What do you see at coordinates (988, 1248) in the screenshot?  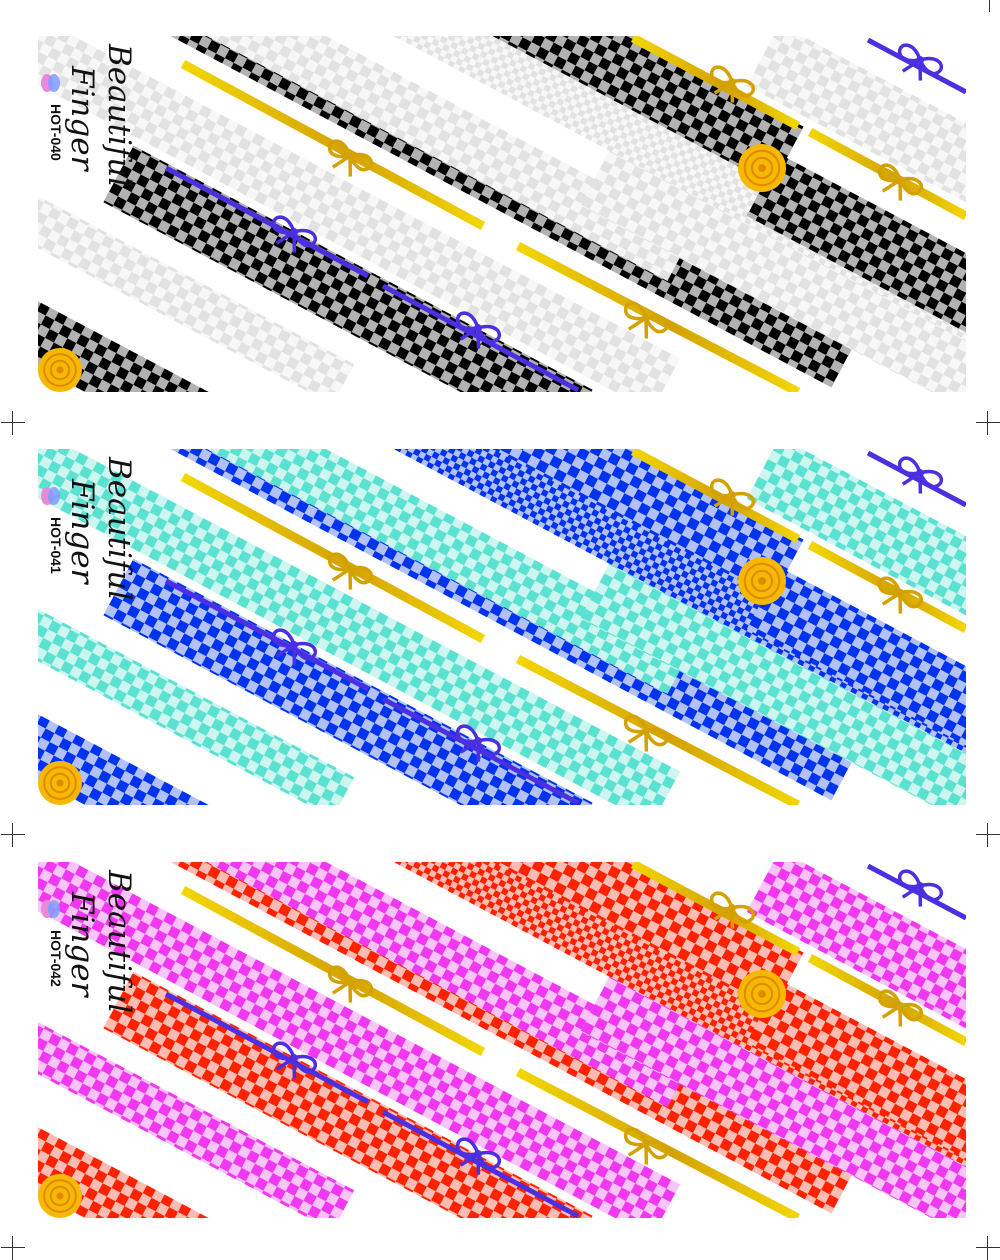 I see `crop-mark-bottom-right` at bounding box center [988, 1248].